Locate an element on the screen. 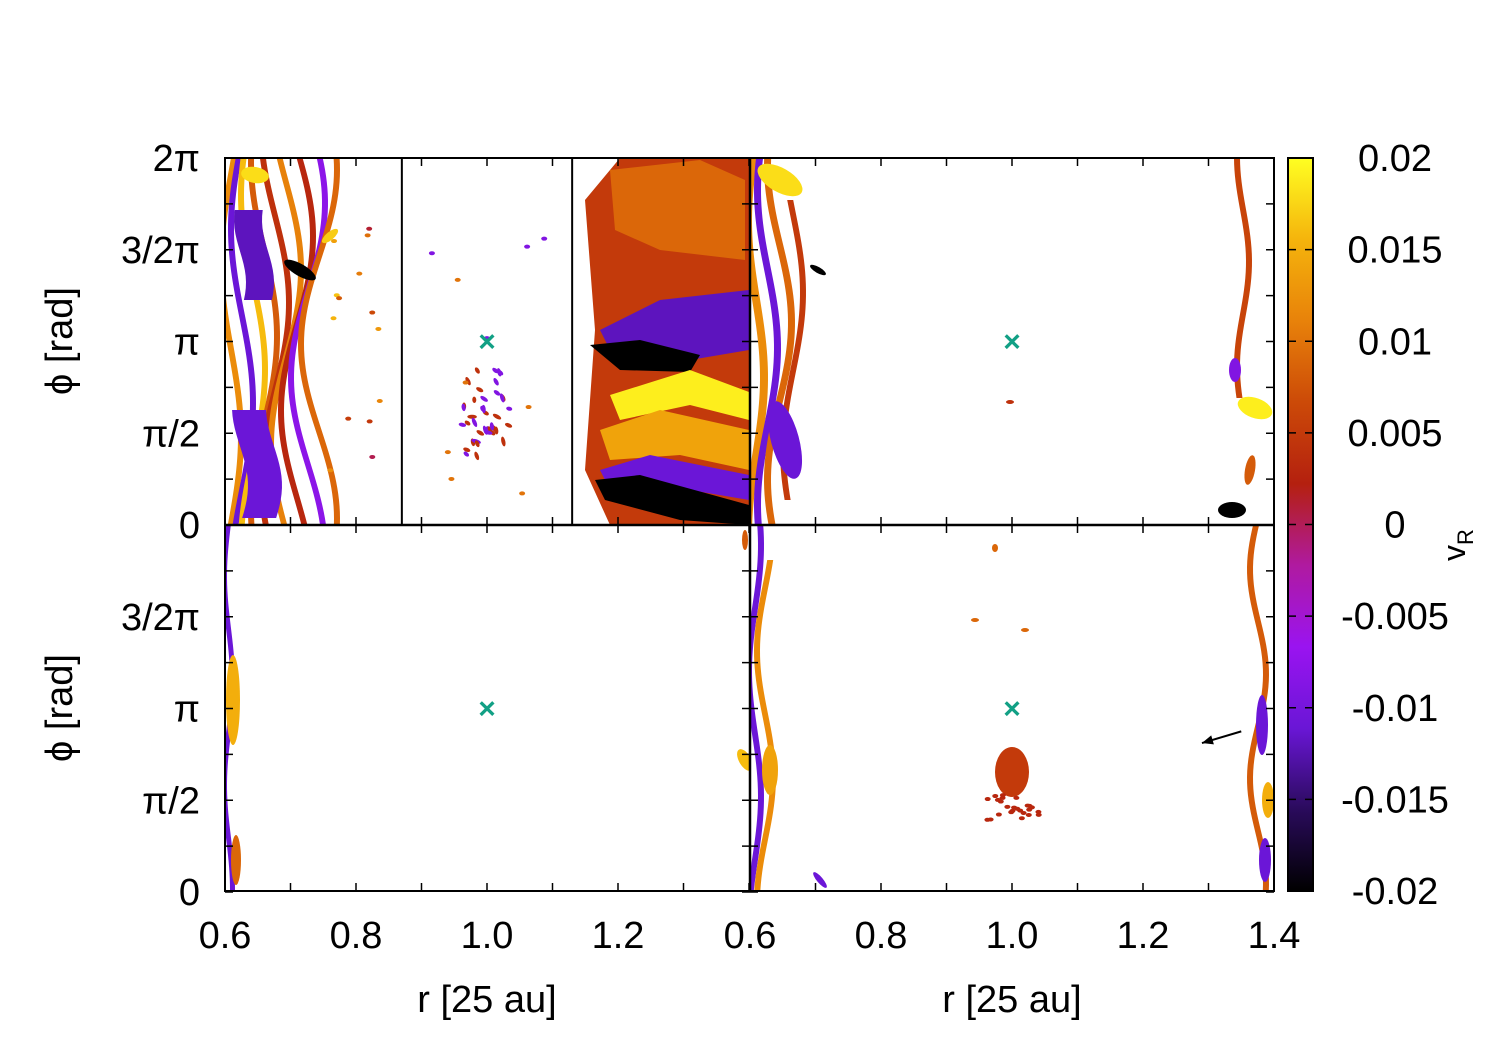 The height and width of the screenshot is (1055, 1500). x-tick-label: 0.6 is located at coordinates (225, 936).